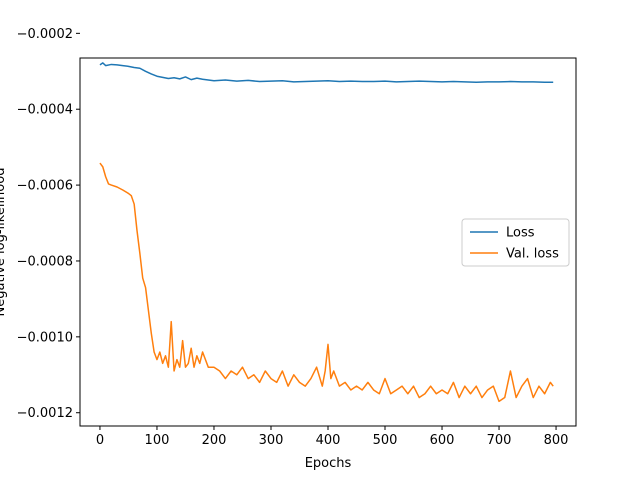 The width and height of the screenshot is (640, 480). Describe the element at coordinates (532, 254) in the screenshot. I see `legend-label-1: Val. loss` at that location.